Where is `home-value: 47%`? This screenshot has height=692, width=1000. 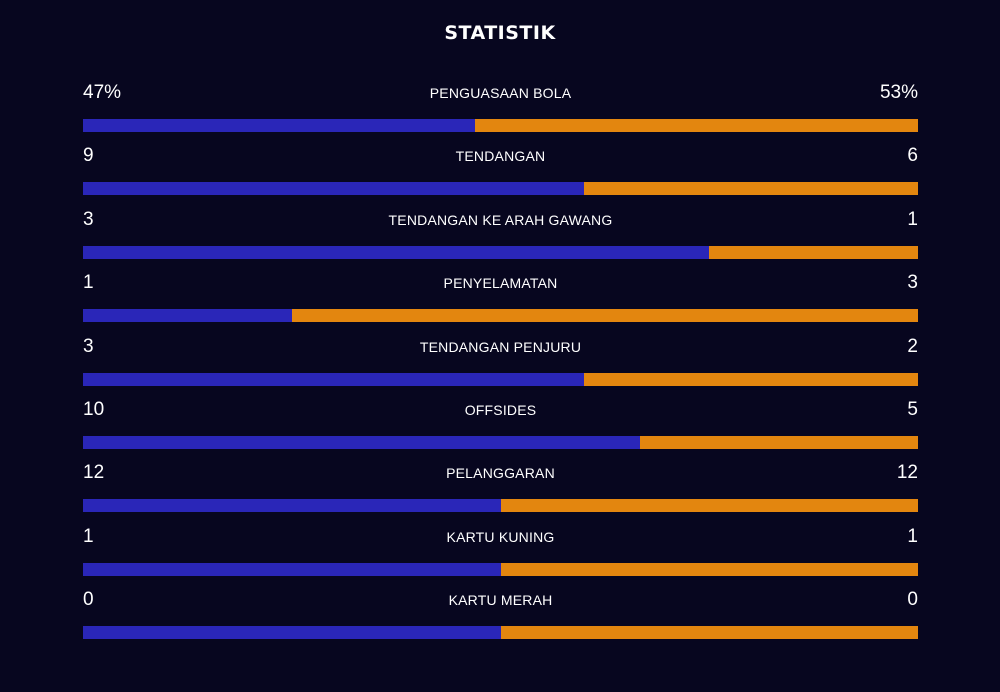
home-value: 47% is located at coordinates (102, 92).